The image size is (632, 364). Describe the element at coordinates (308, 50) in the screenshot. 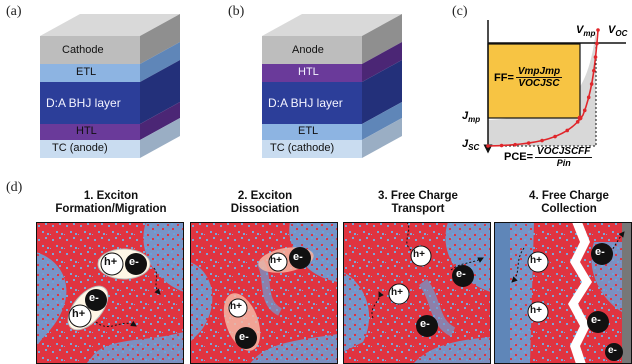

I see `stack-b-layer-anode: Anode` at that location.